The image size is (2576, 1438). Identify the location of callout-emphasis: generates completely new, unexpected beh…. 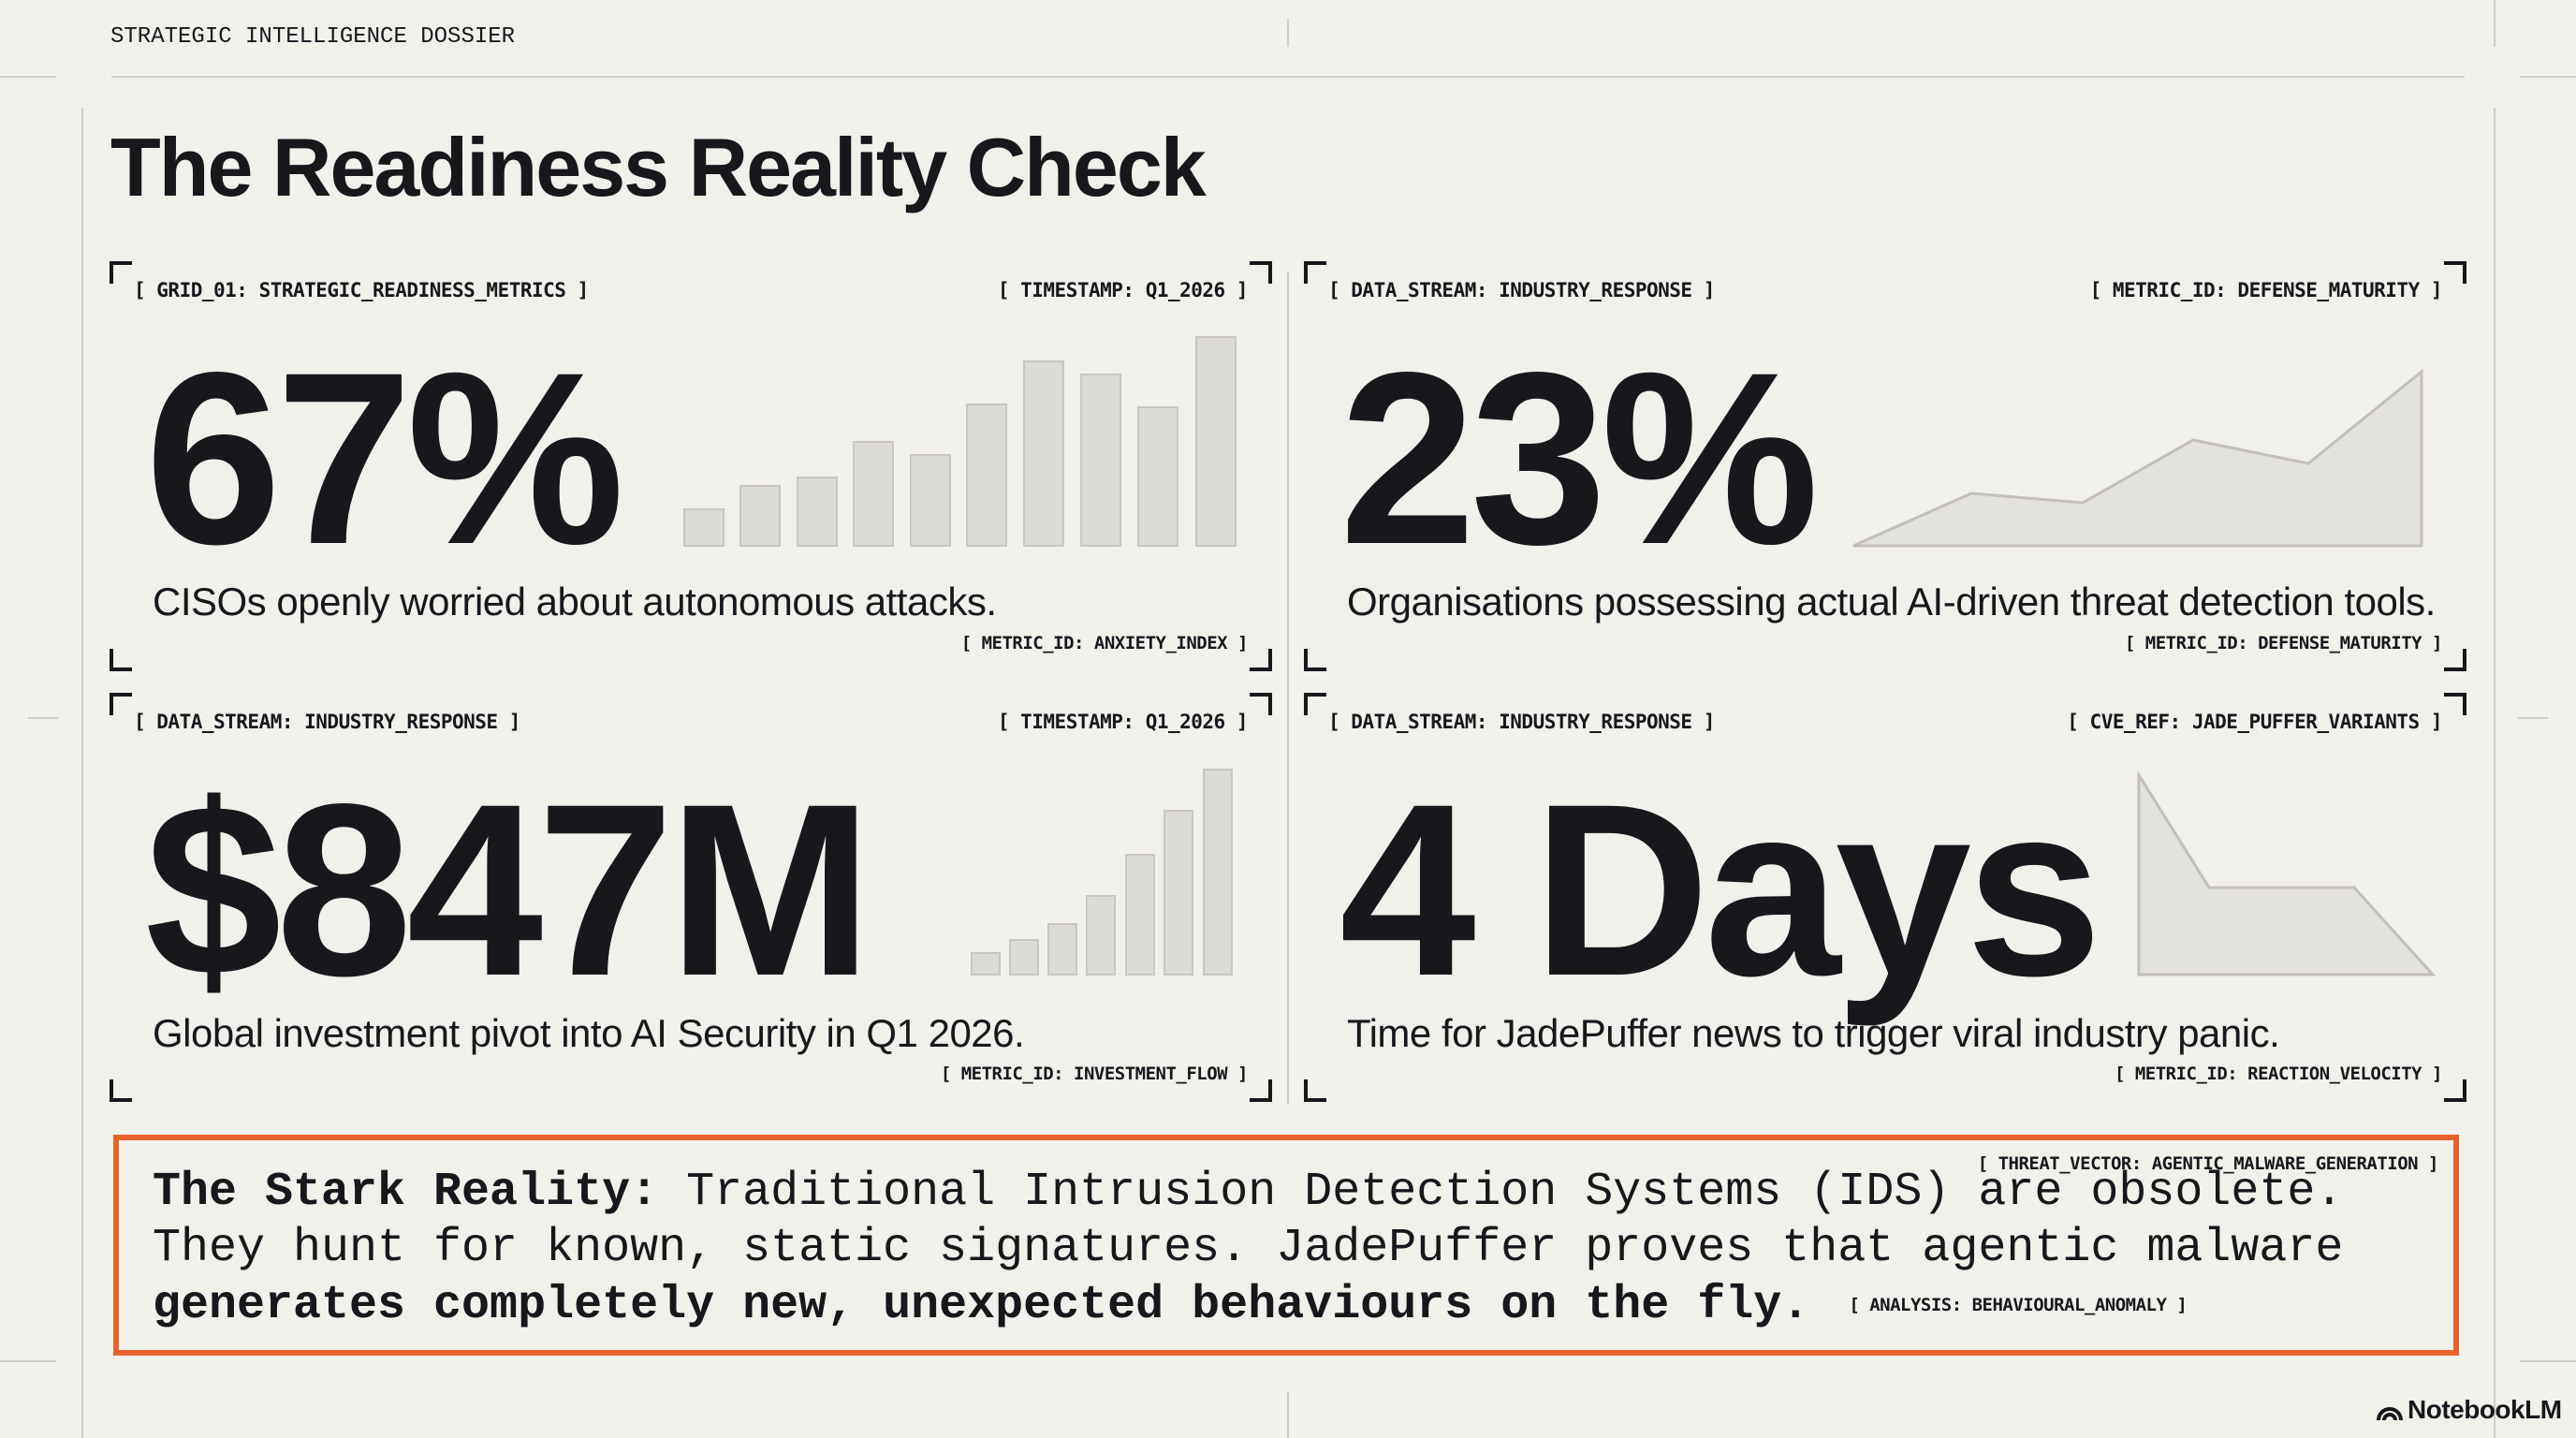
(981, 1306).